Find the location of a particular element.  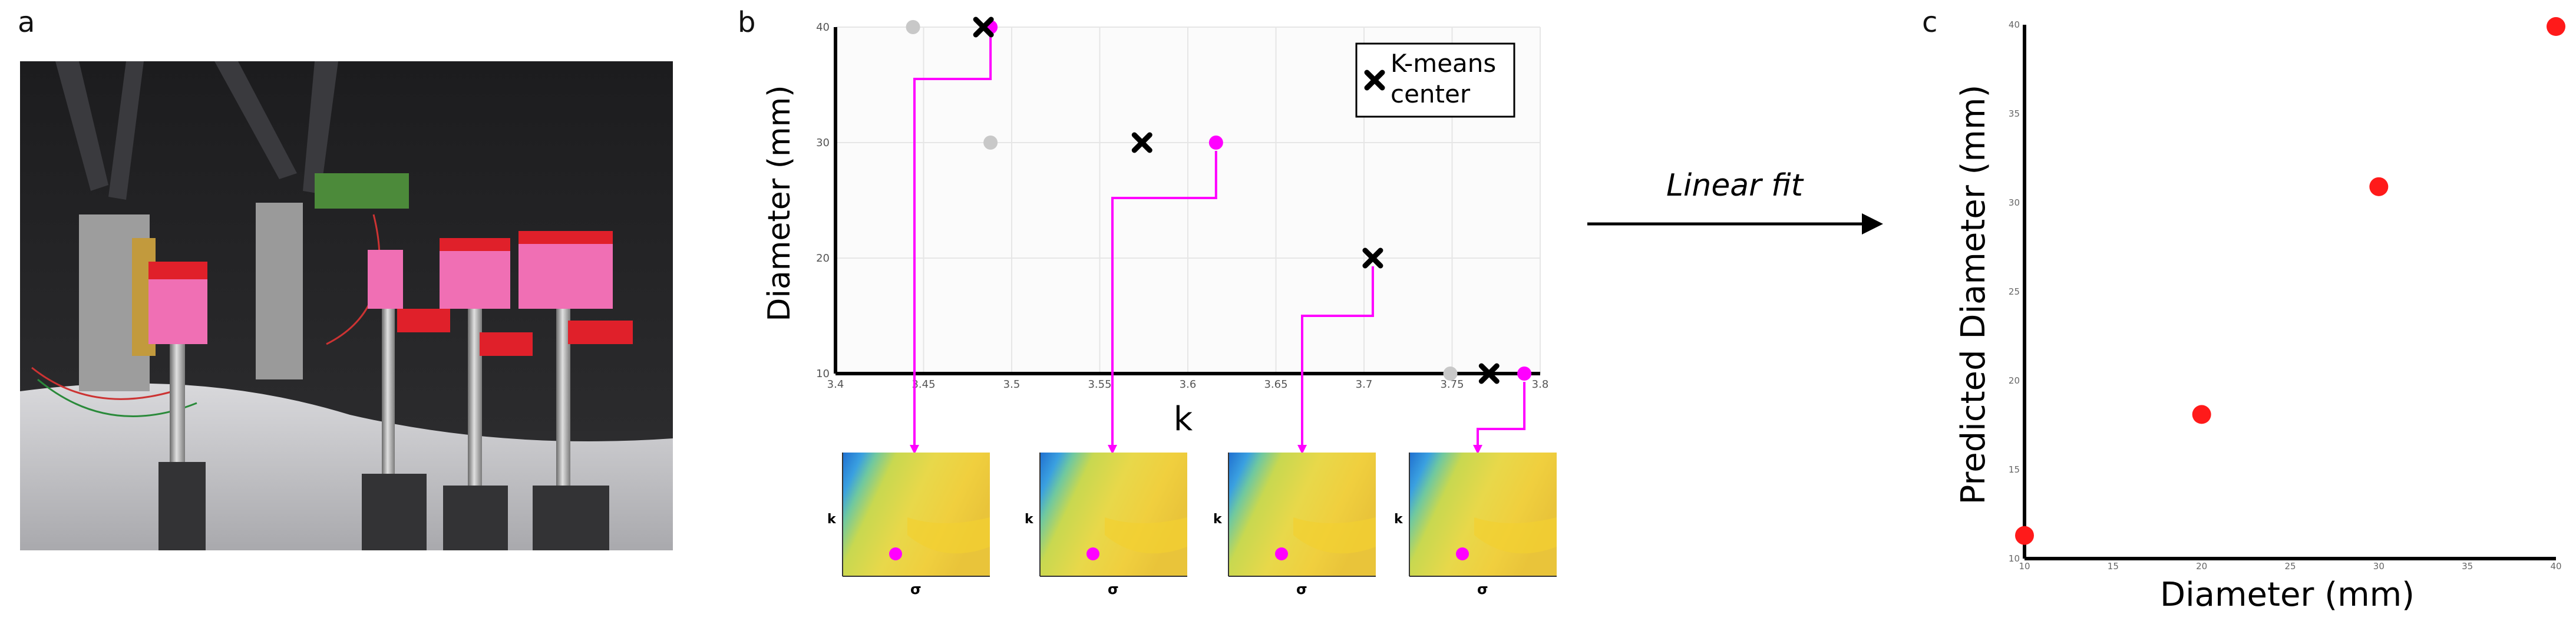

x-axis-label-c: Diameter (mm) is located at coordinates (2287, 595).